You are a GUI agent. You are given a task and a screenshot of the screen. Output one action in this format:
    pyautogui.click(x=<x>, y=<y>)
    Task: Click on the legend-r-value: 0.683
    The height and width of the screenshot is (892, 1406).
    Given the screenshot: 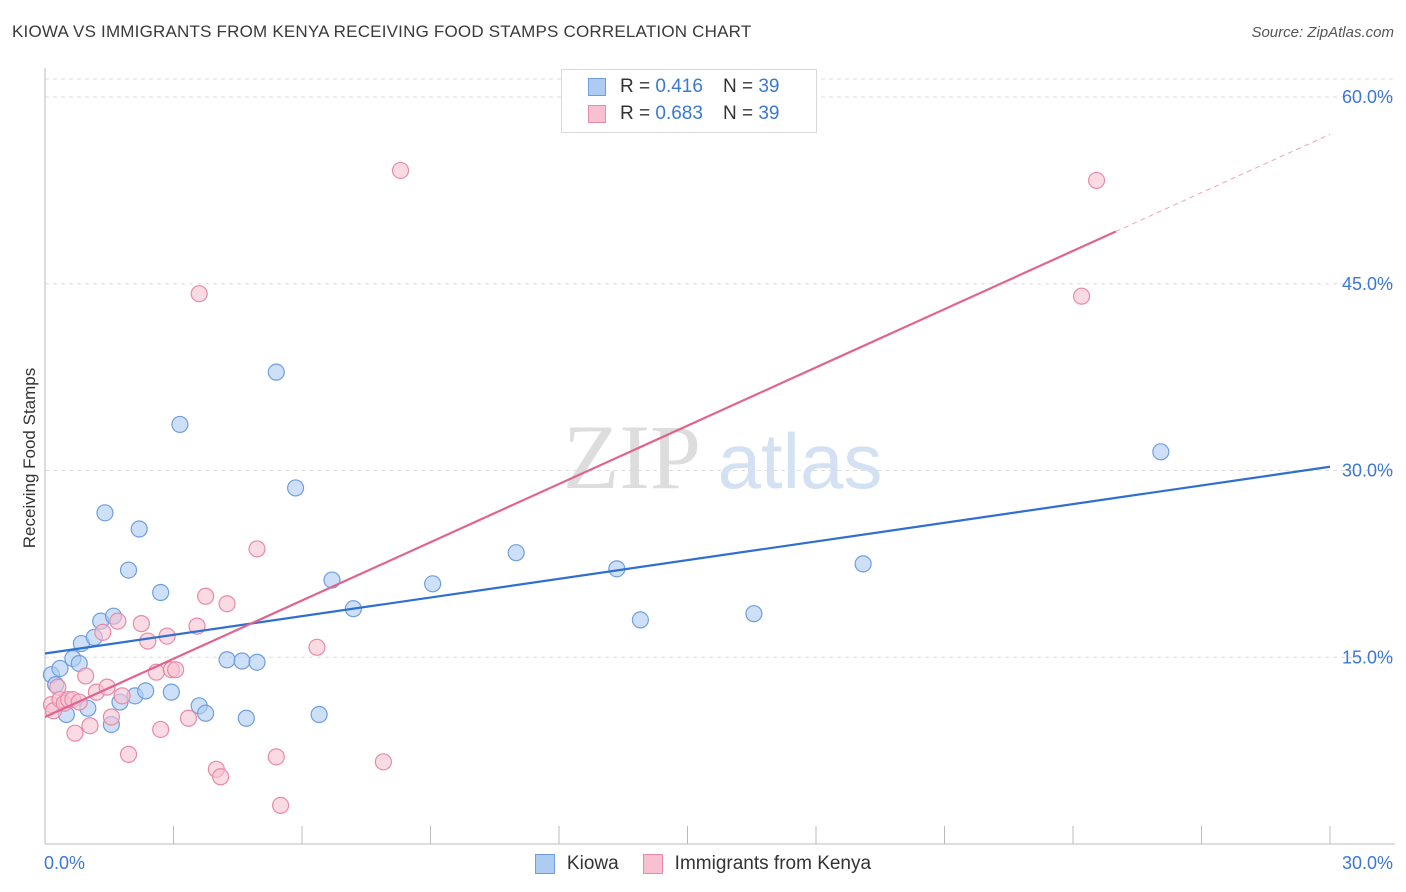 What is the action you would take?
    pyautogui.click(x=679, y=113)
    